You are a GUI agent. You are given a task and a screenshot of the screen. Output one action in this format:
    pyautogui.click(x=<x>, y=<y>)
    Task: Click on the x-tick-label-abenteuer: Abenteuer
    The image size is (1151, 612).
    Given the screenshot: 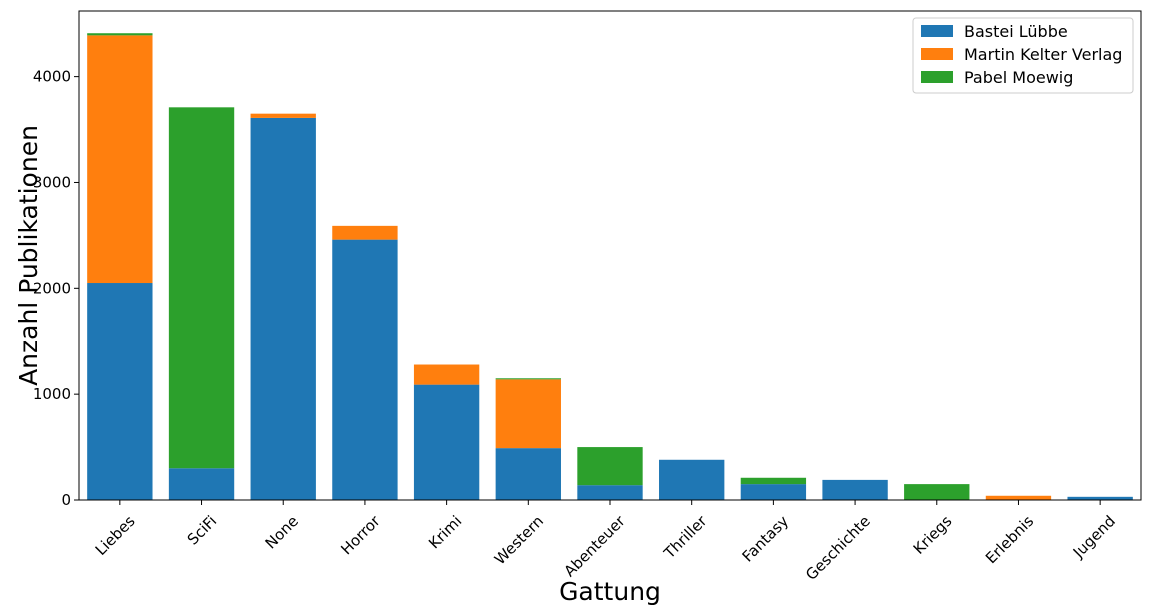 What is the action you would take?
    pyautogui.click(x=594, y=545)
    